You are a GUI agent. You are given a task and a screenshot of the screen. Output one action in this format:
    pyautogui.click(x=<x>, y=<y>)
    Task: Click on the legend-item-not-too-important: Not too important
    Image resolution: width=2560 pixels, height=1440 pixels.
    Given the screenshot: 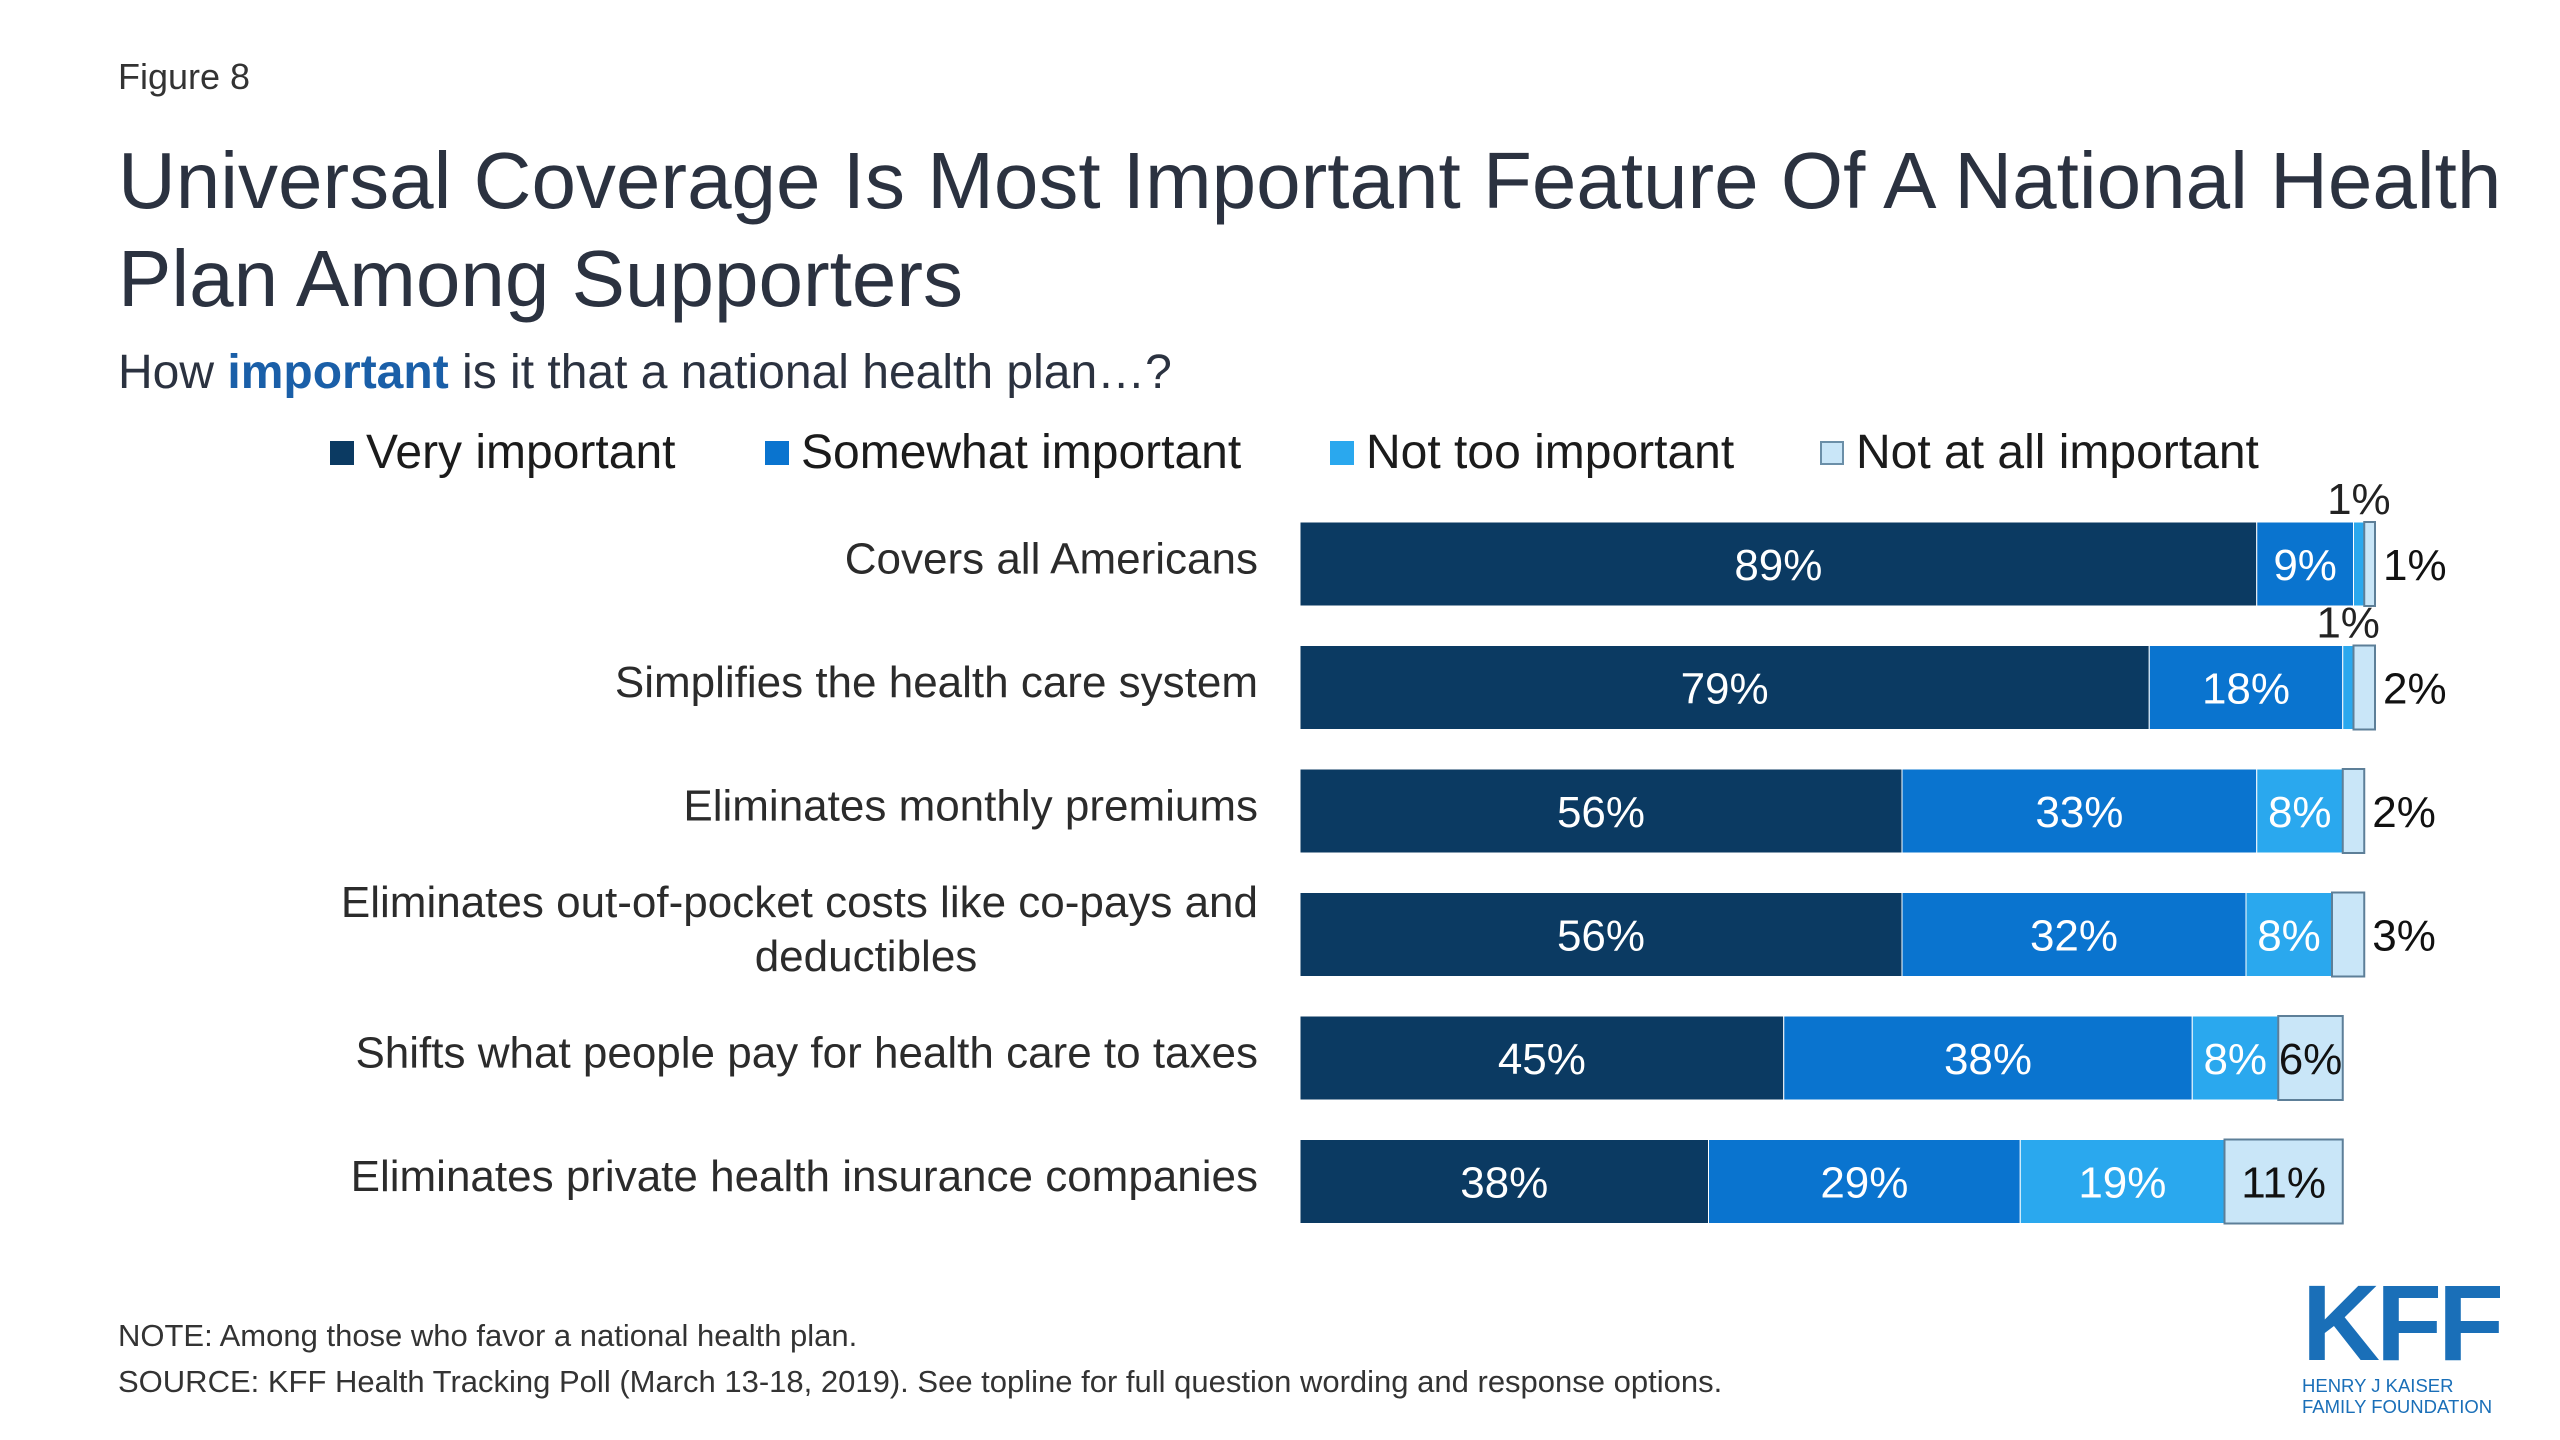 What is the action you would take?
    pyautogui.click(x=1532, y=452)
    